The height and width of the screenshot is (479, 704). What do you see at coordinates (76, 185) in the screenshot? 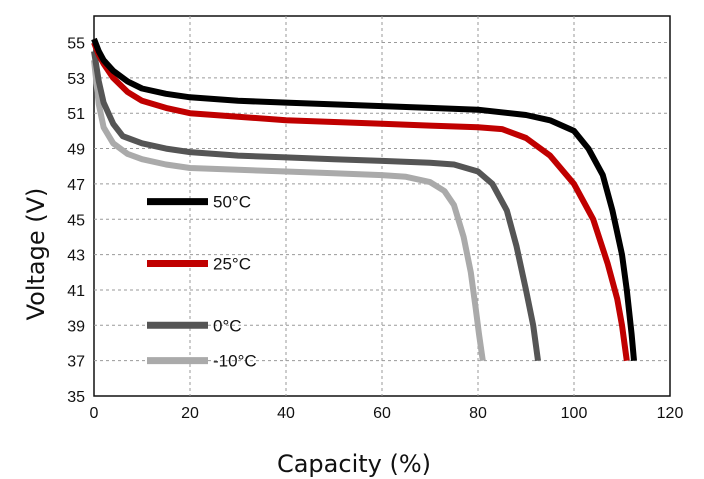
I see `y-tick-label: 47` at bounding box center [76, 185].